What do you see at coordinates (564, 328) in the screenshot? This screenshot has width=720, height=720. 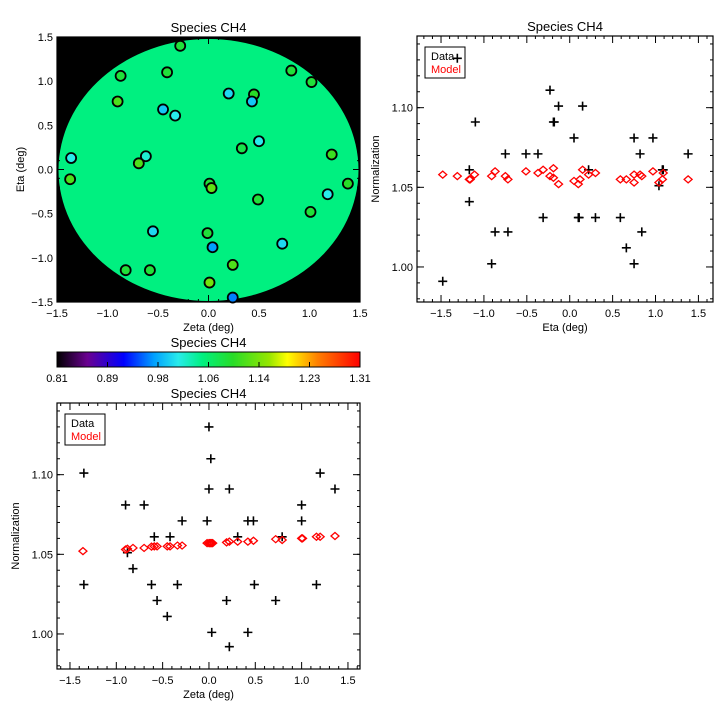 I see `x-axis-label: Eta (deg)` at bounding box center [564, 328].